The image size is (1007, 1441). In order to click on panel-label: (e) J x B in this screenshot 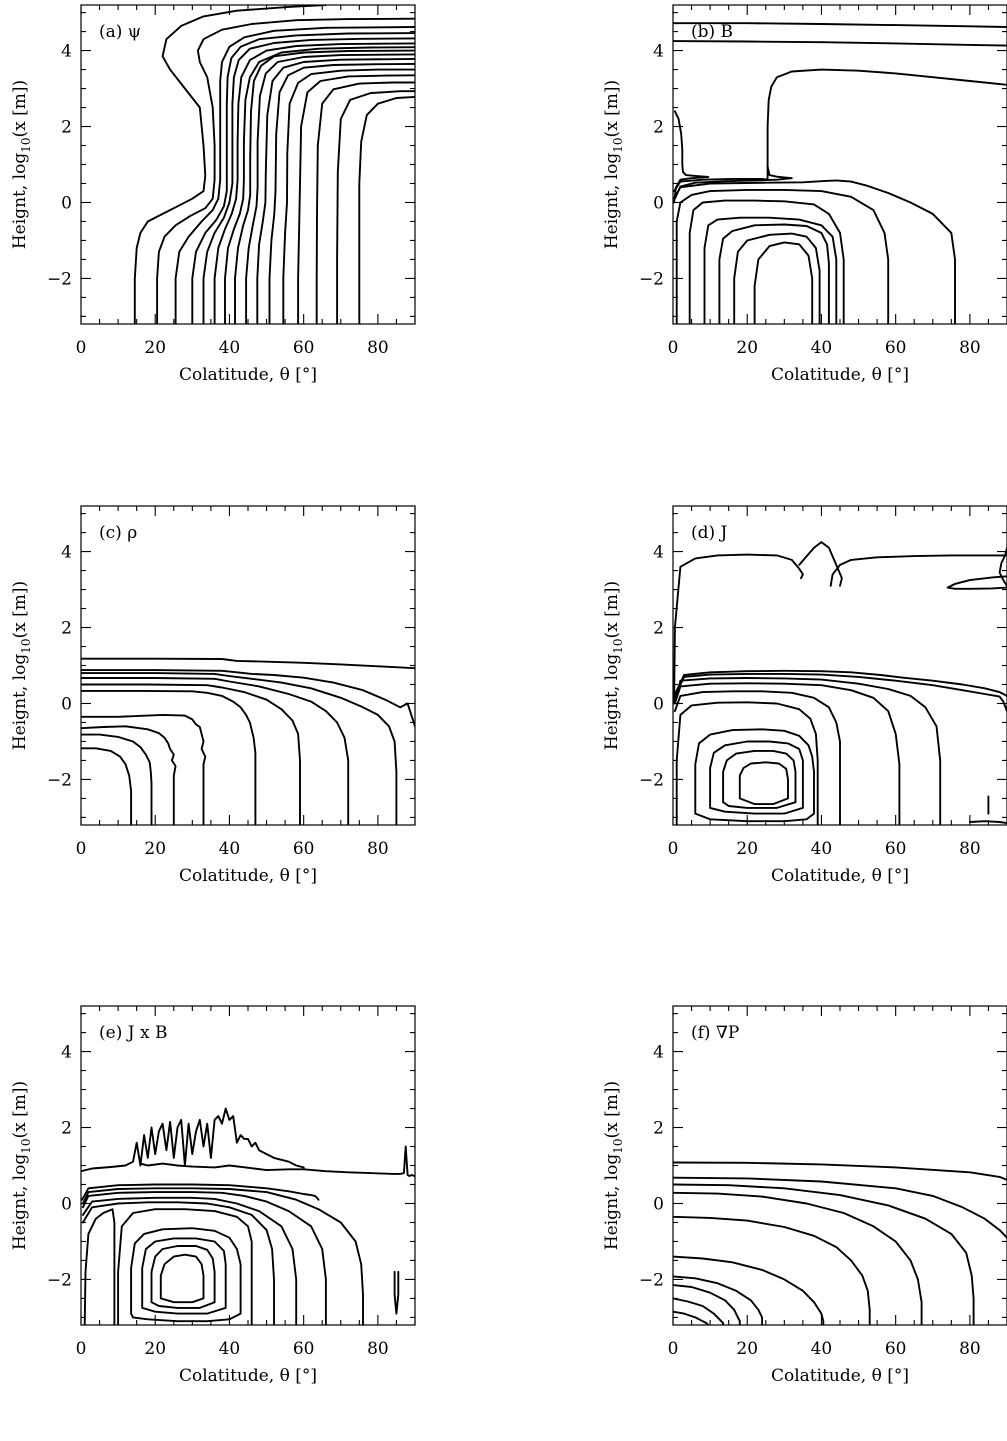, I will do `click(133, 1033)`.